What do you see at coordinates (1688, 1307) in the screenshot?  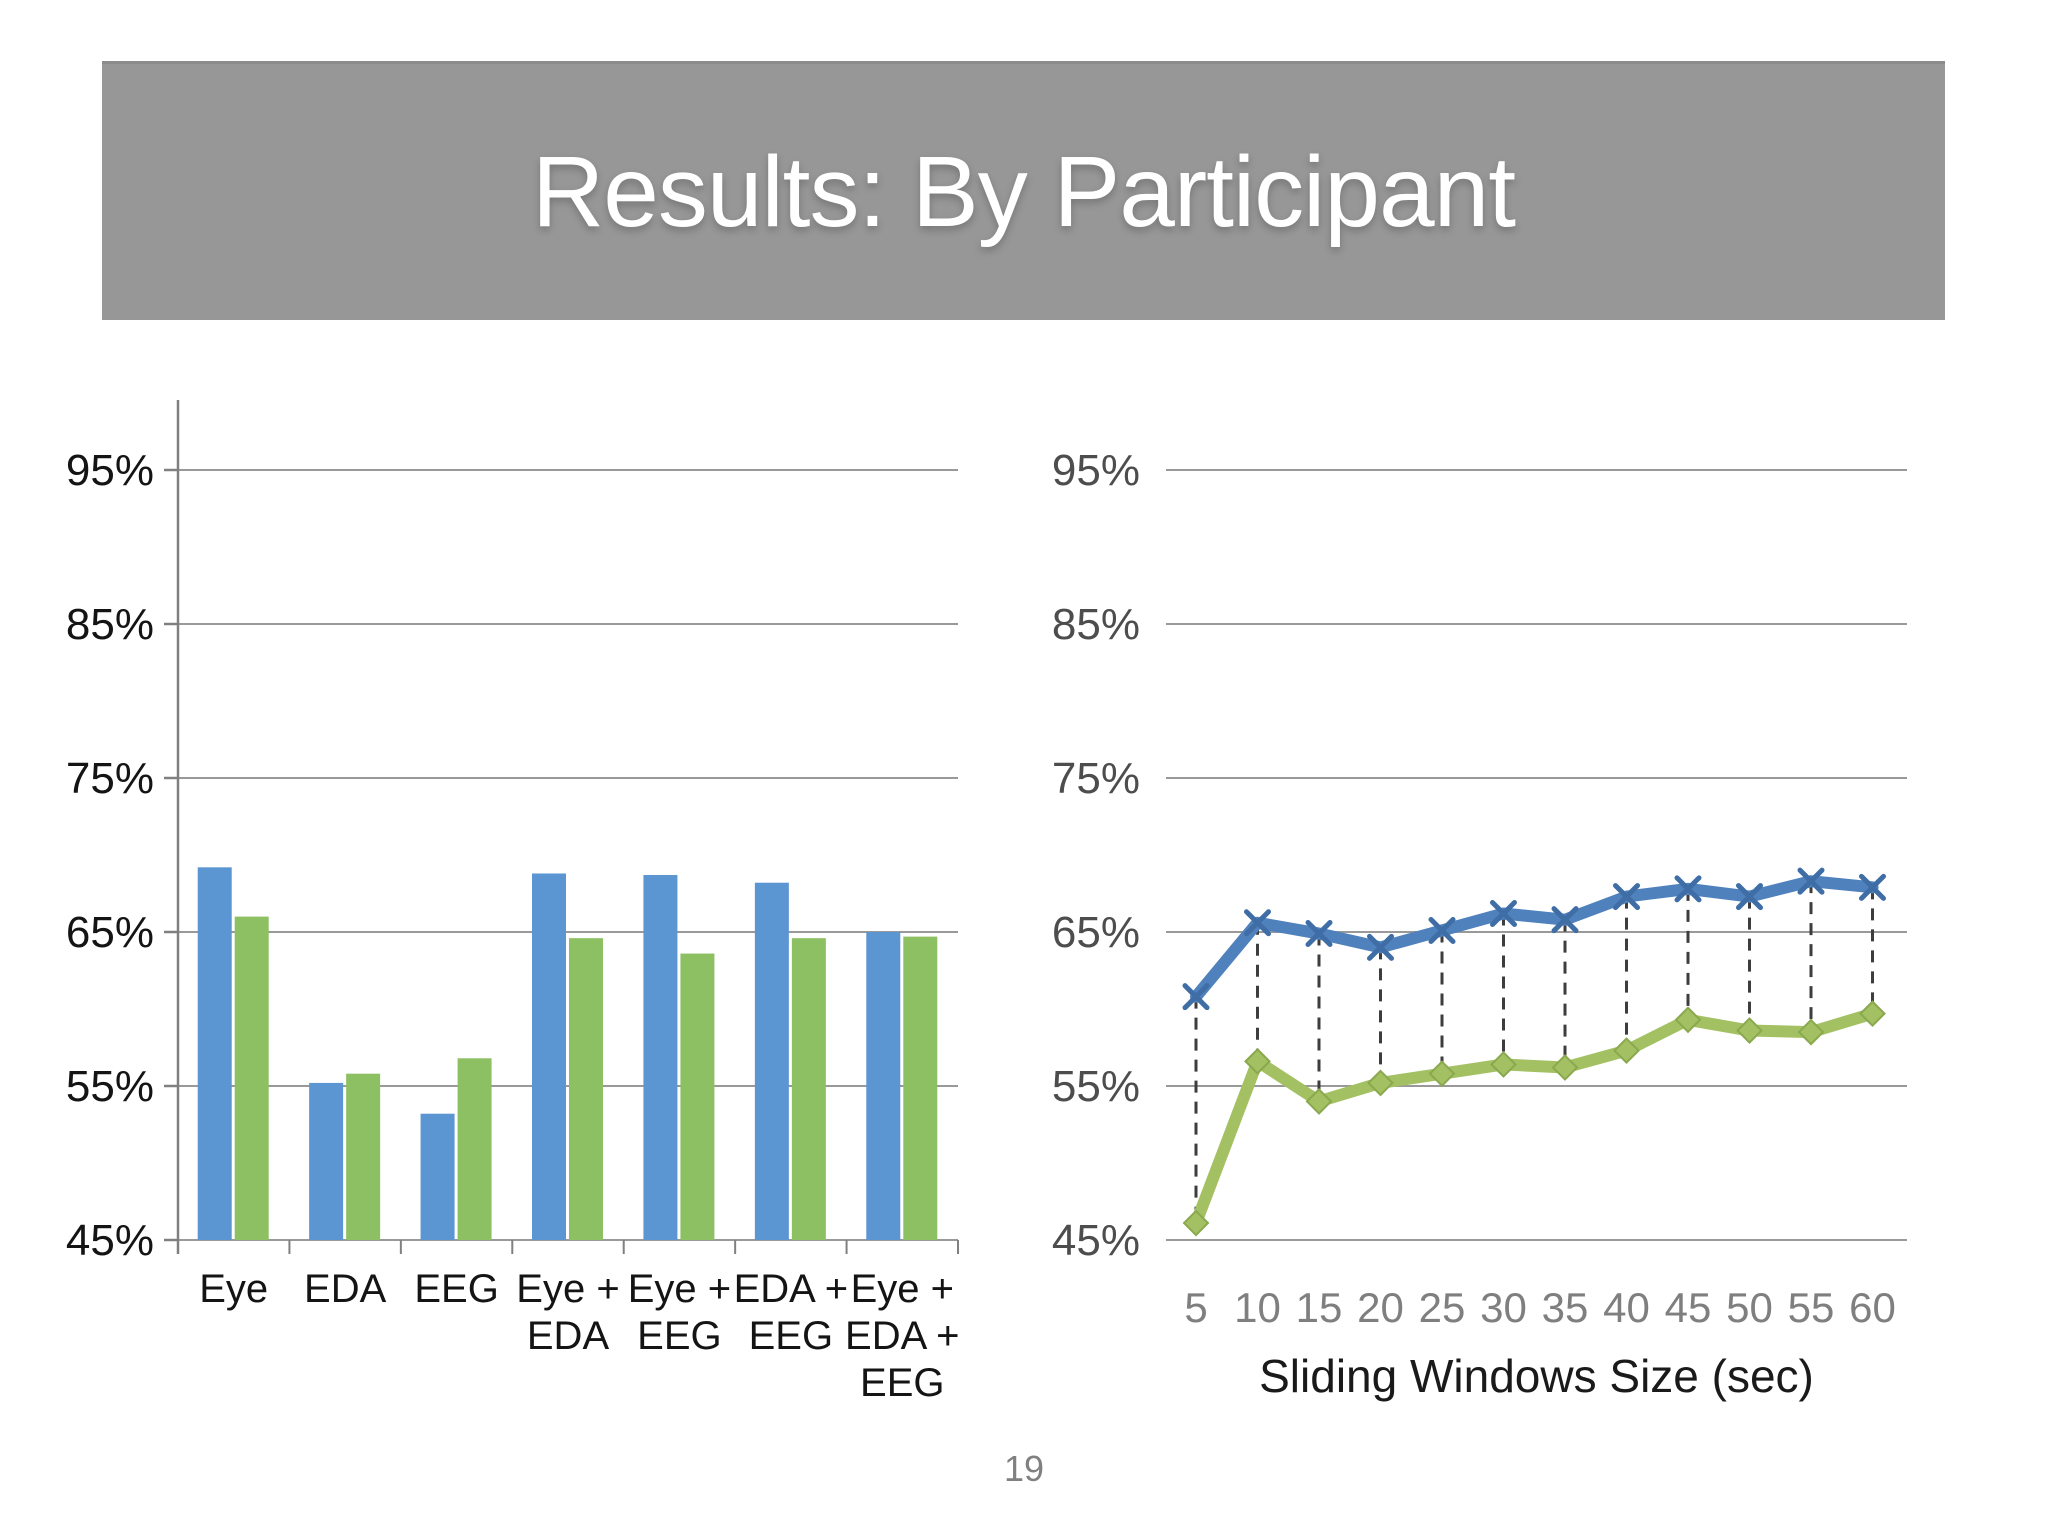 I see `x-tick-label: 45` at bounding box center [1688, 1307].